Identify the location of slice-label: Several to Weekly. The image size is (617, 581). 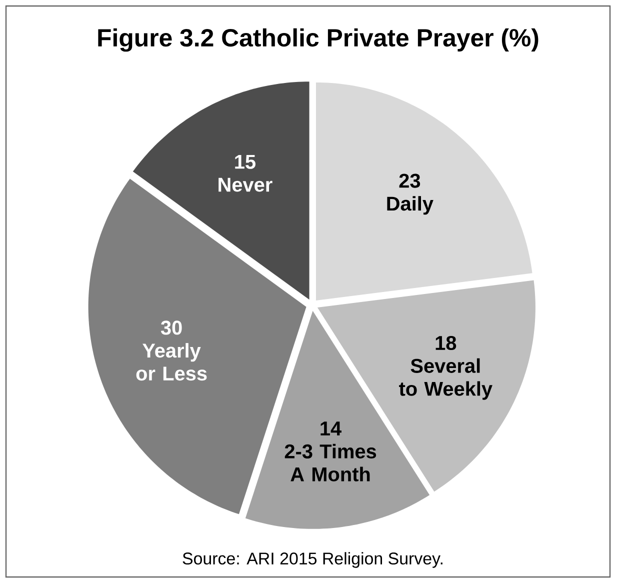
(445, 379).